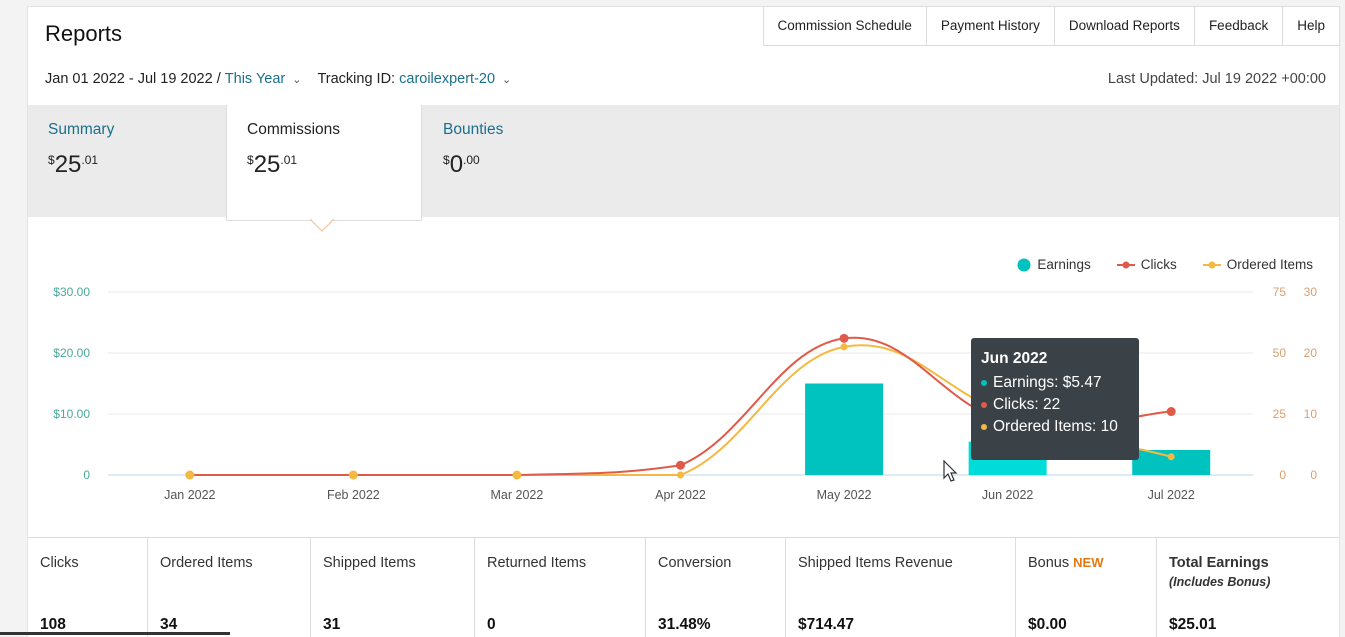 Image resolution: width=1345 pixels, height=637 pixels. What do you see at coordinates (115, 633) in the screenshot?
I see `taskbar-edge` at bounding box center [115, 633].